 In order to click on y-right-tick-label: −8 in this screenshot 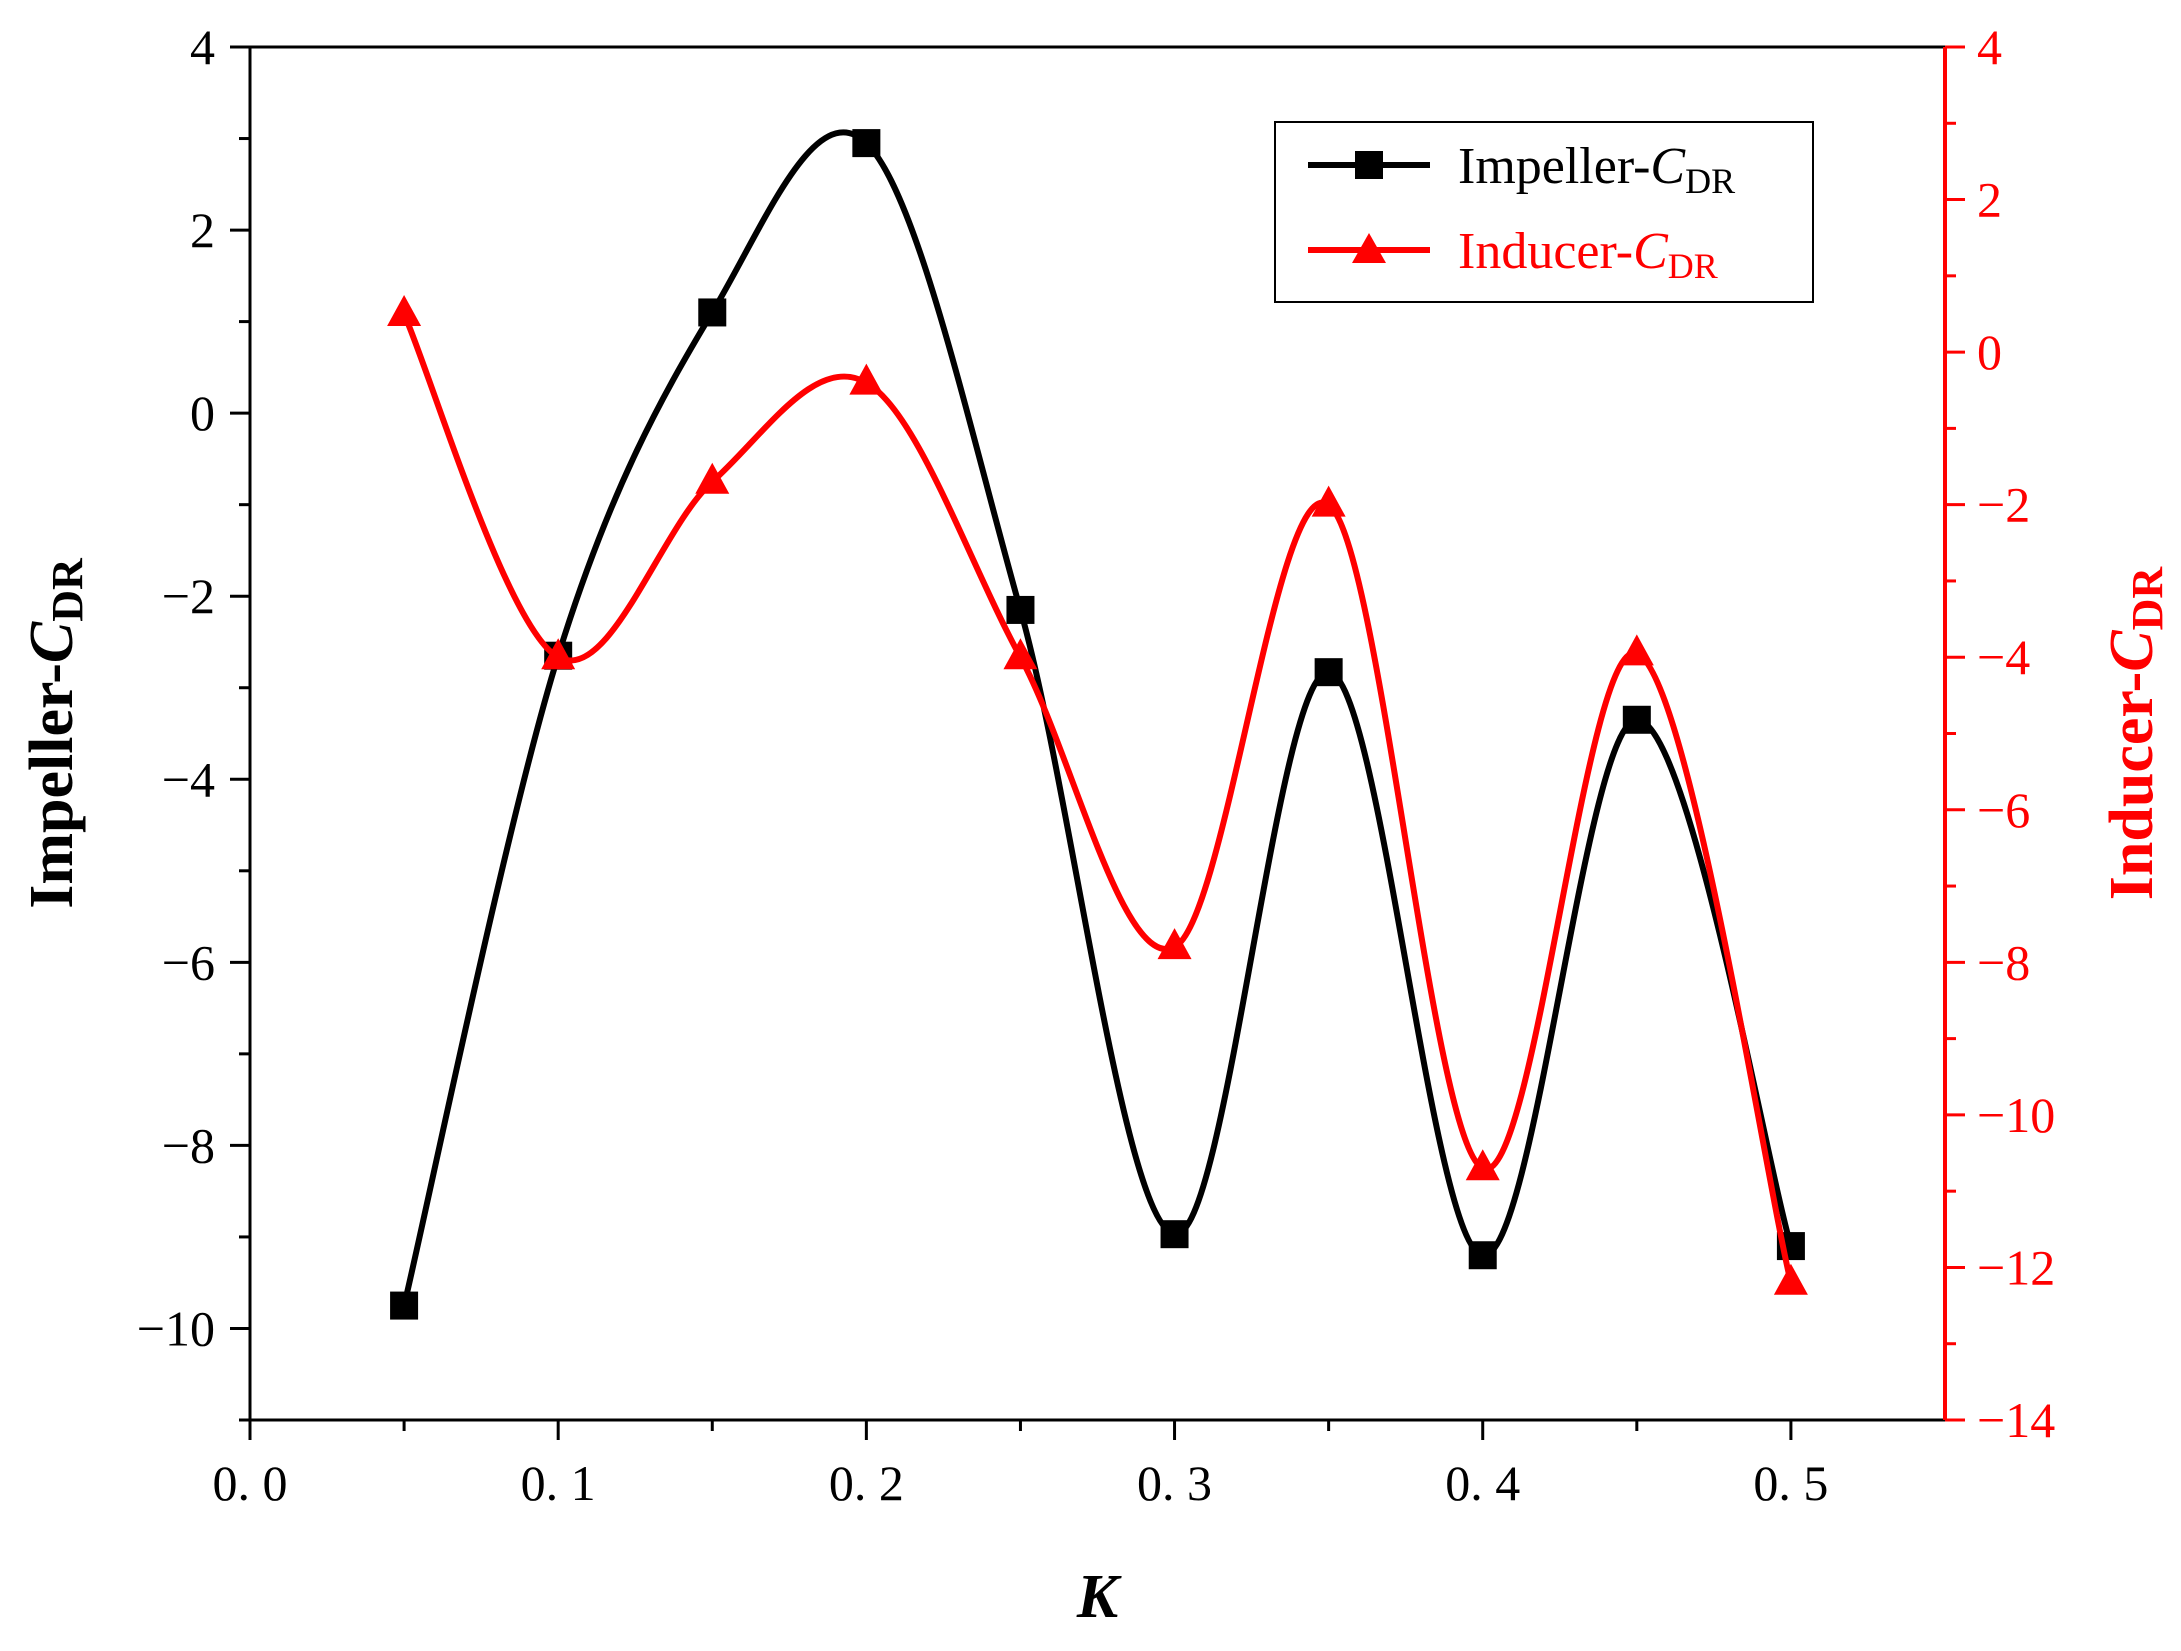, I will do `click(2003, 962)`.